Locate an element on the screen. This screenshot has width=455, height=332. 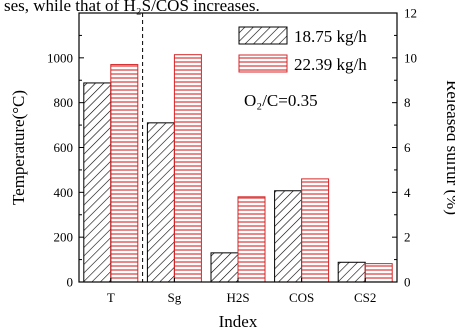
ratio-annotation: O₂/C=0.35 is located at coordinates (281, 100).